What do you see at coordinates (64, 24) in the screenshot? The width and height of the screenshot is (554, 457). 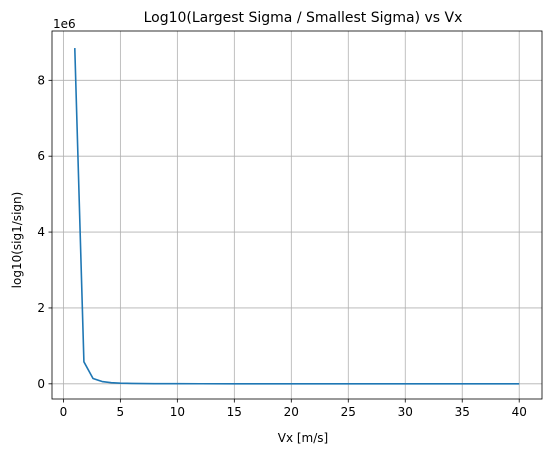 I see `y-offset-label: 1e6` at bounding box center [64, 24].